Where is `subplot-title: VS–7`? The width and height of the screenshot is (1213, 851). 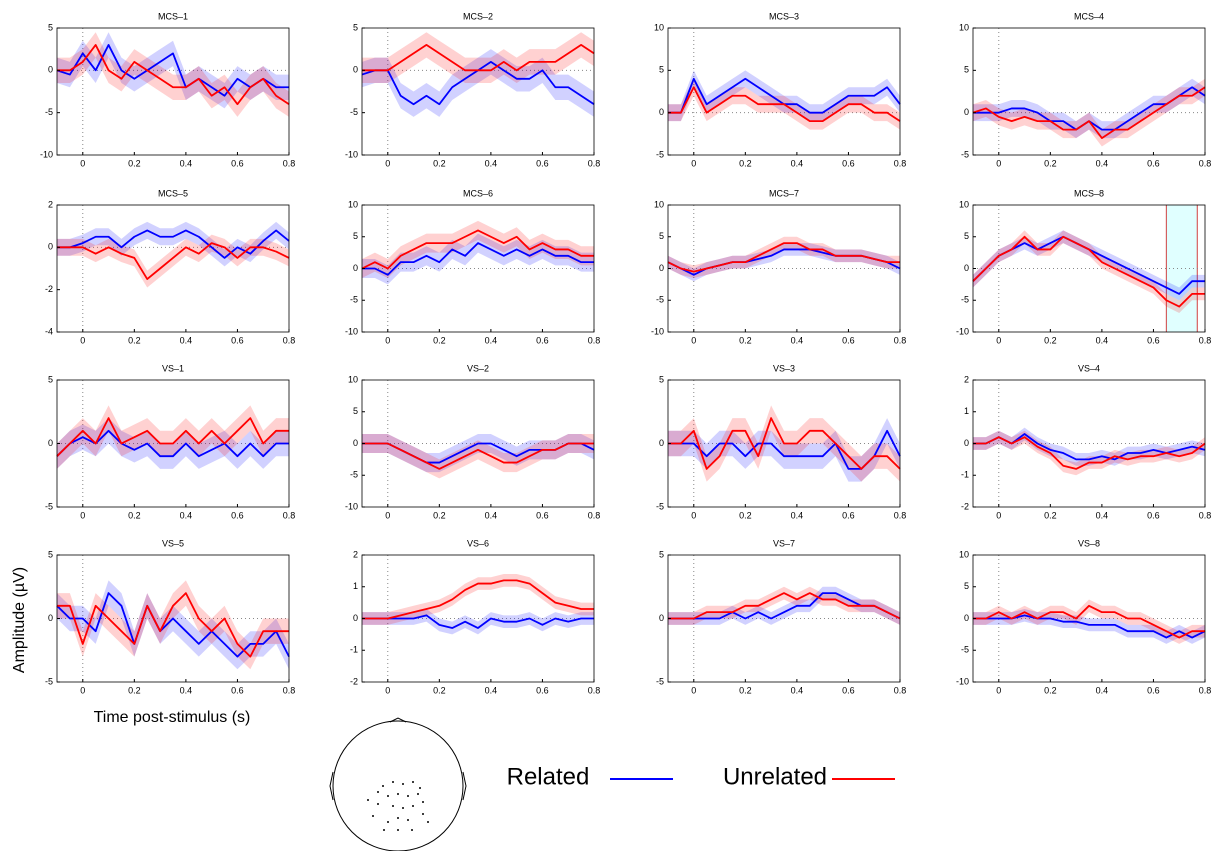
subplot-title: VS–7 is located at coordinates (784, 543).